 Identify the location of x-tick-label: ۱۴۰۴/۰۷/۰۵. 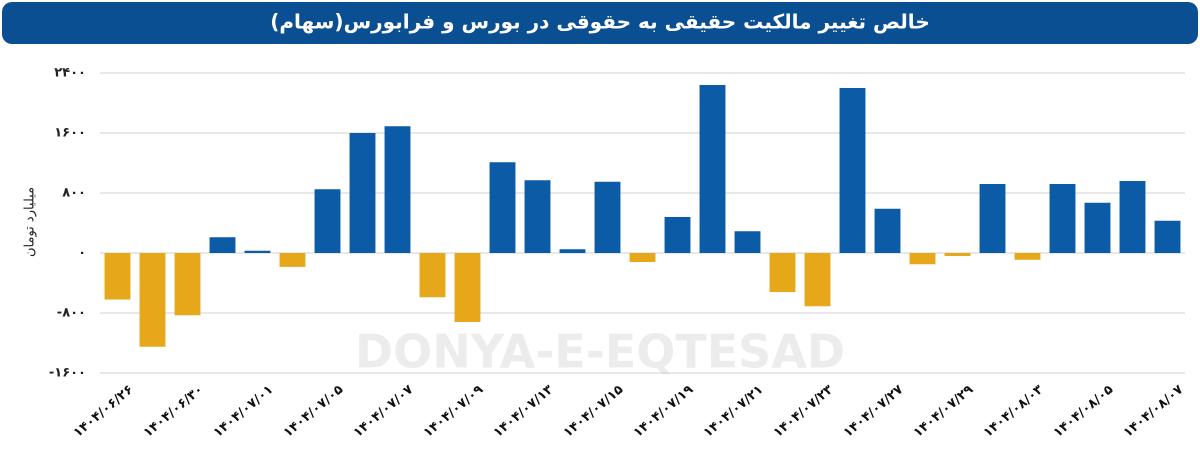
(314, 411).